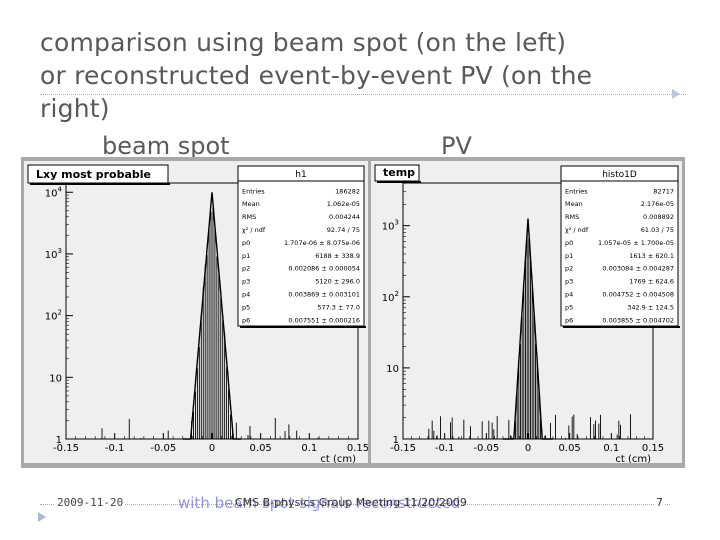 The image size is (720, 540). Describe the element at coordinates (638, 320) in the screenshot. I see `stats-value: 0.003855 ± 0.004702` at that location.